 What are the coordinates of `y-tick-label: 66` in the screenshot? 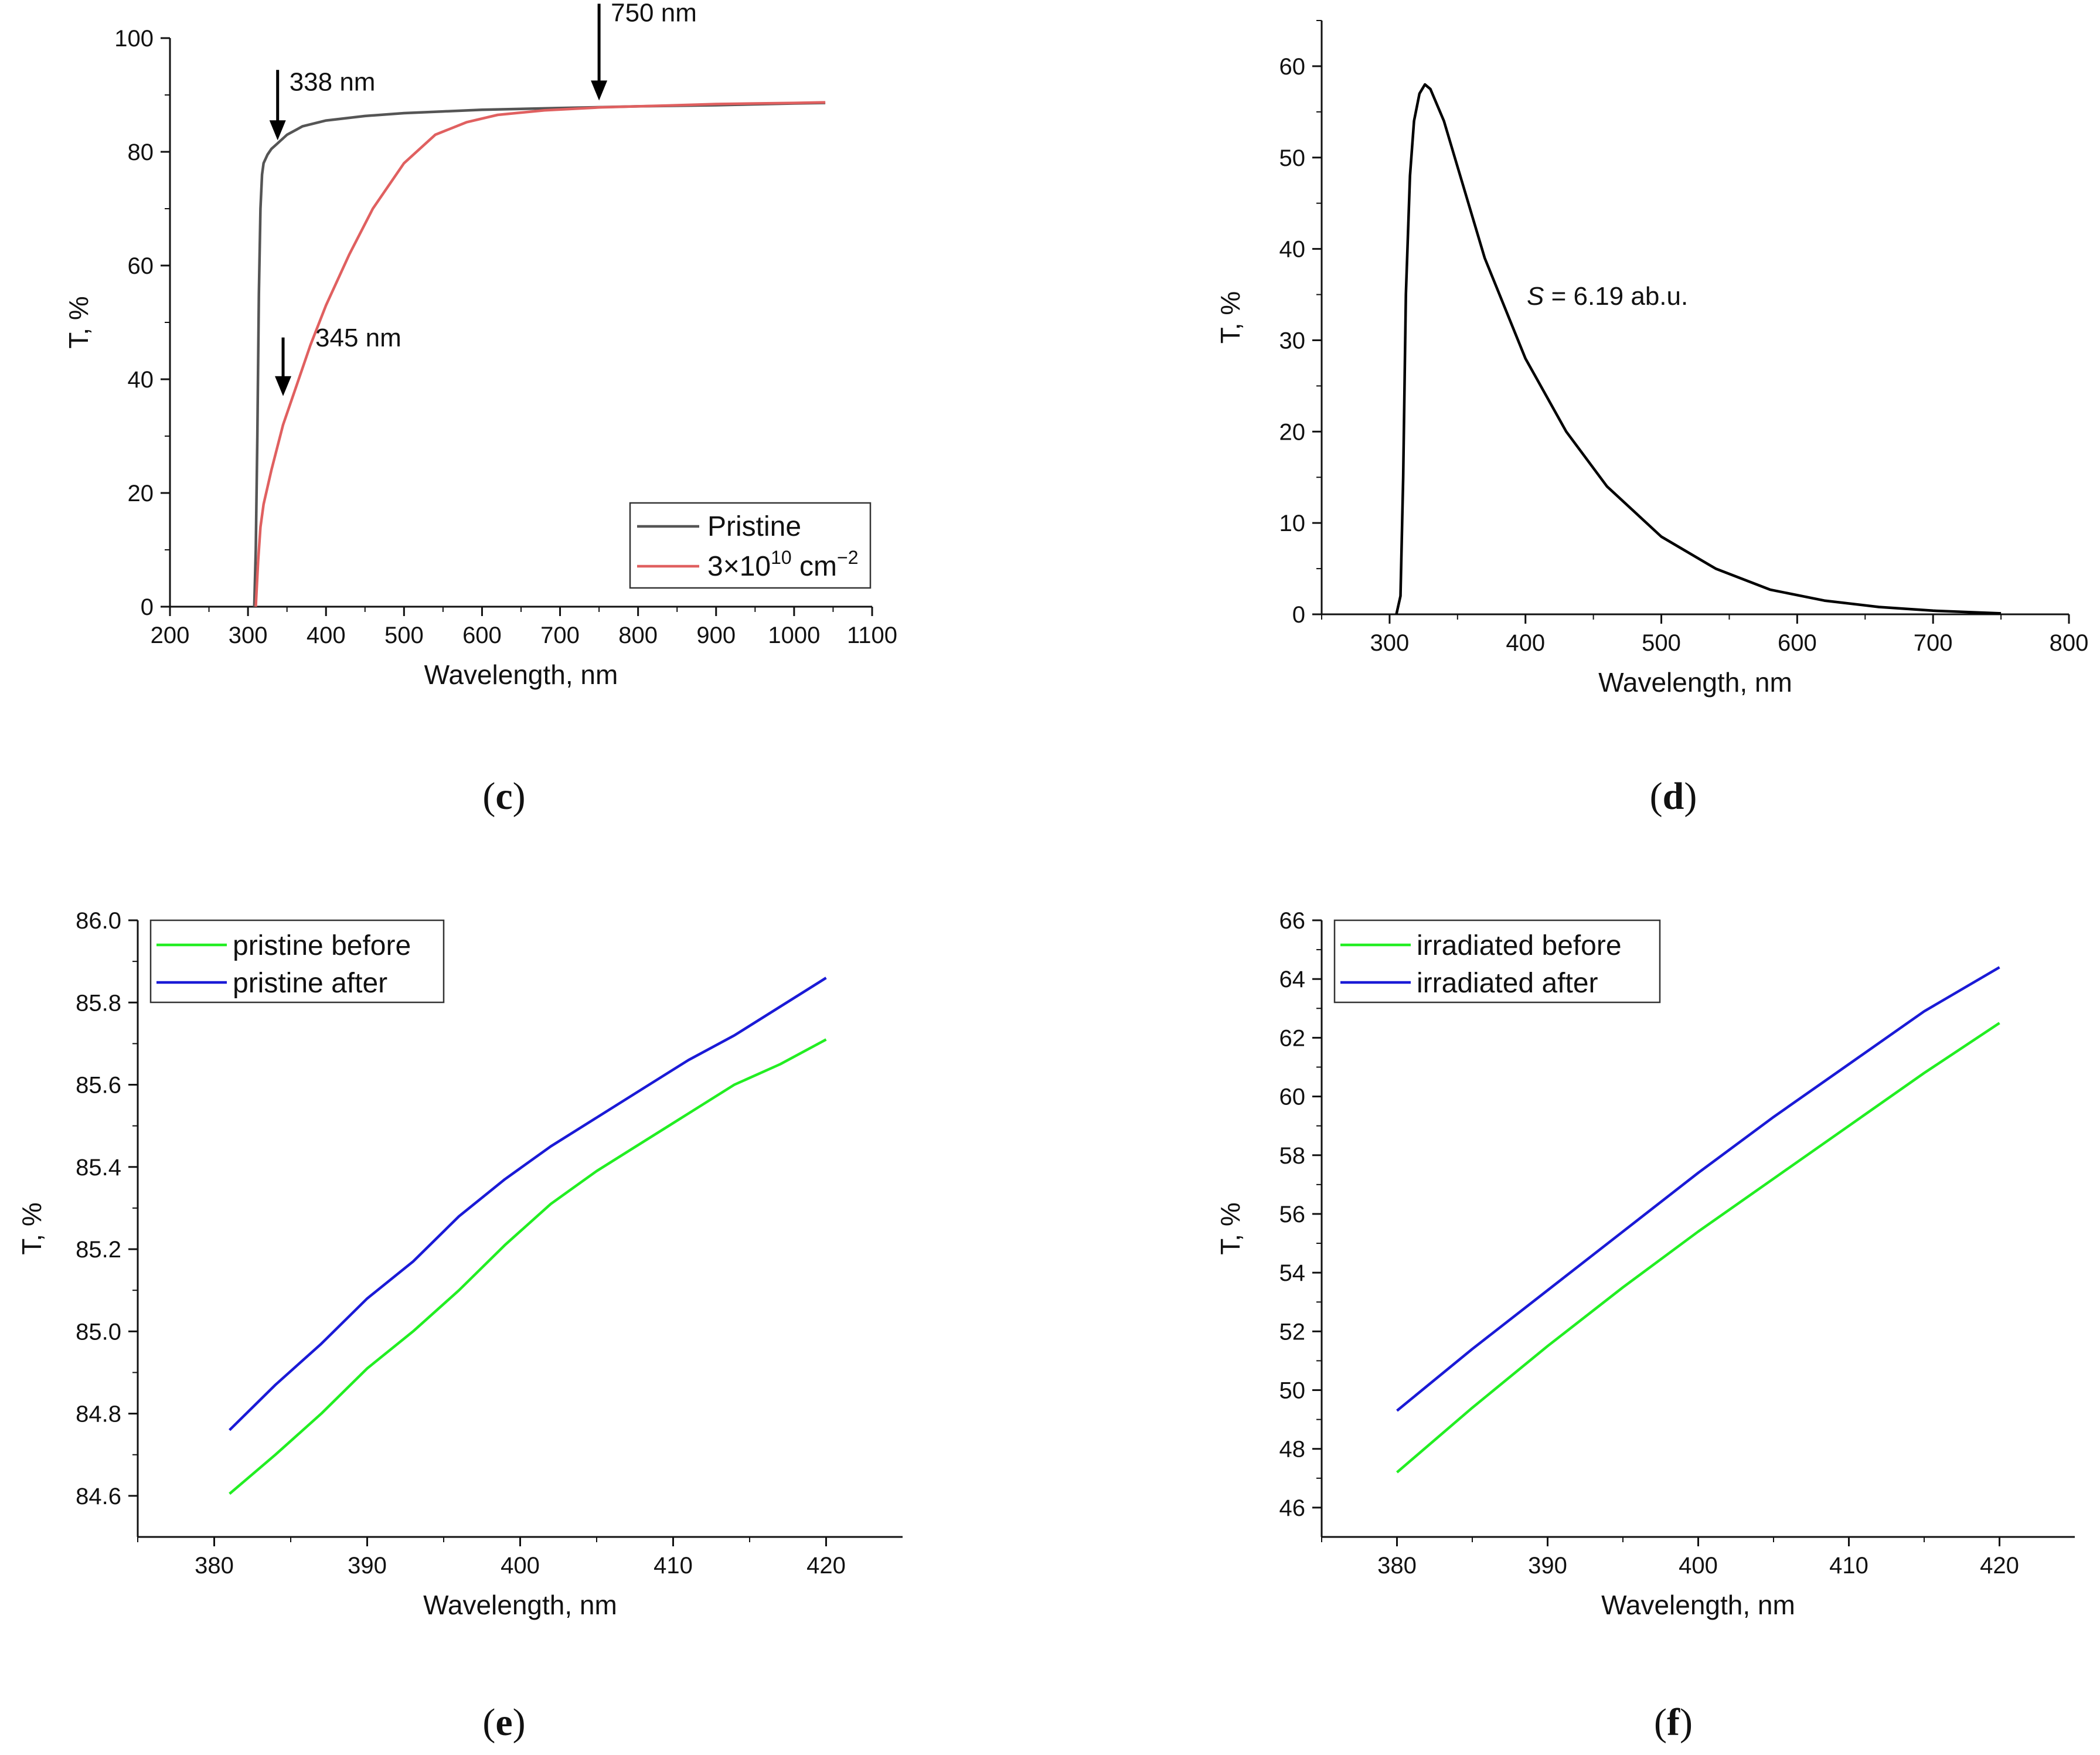 It's located at (1292, 921).